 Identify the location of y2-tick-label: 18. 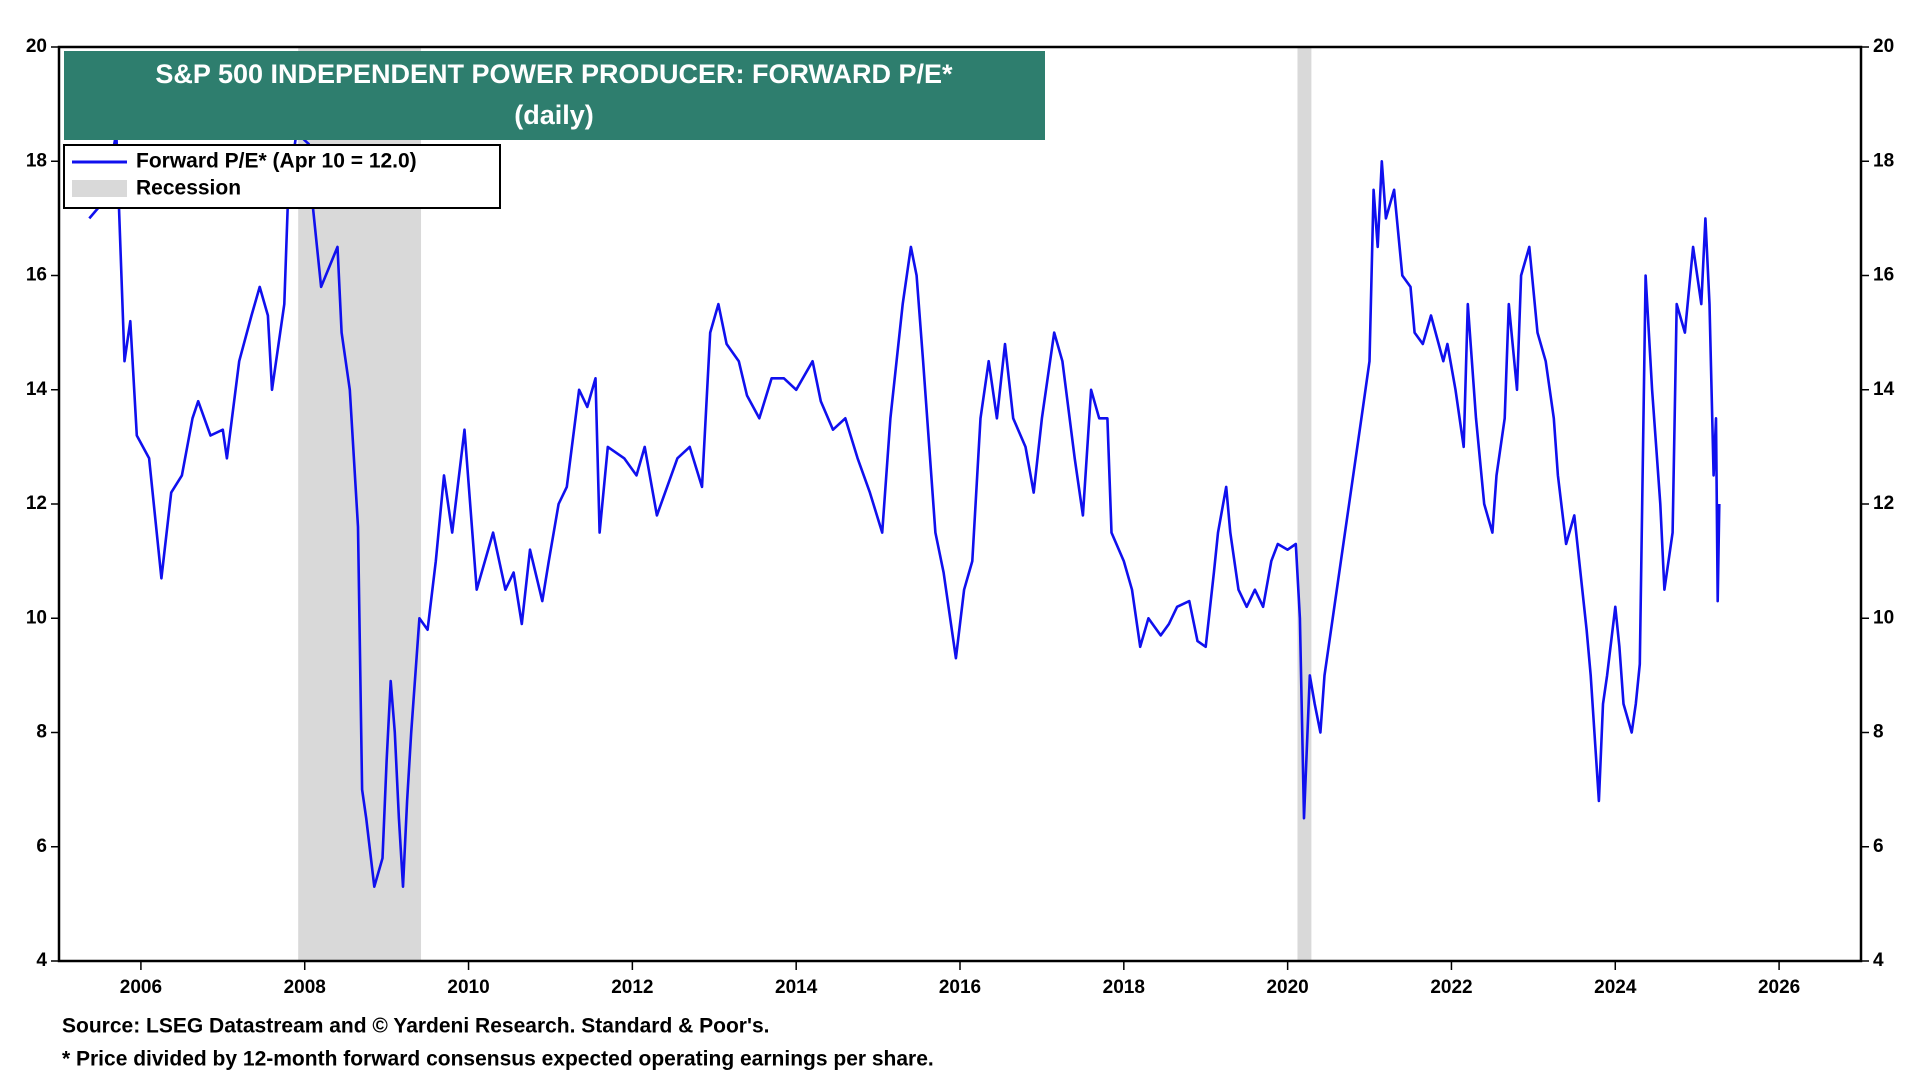
(1883, 160).